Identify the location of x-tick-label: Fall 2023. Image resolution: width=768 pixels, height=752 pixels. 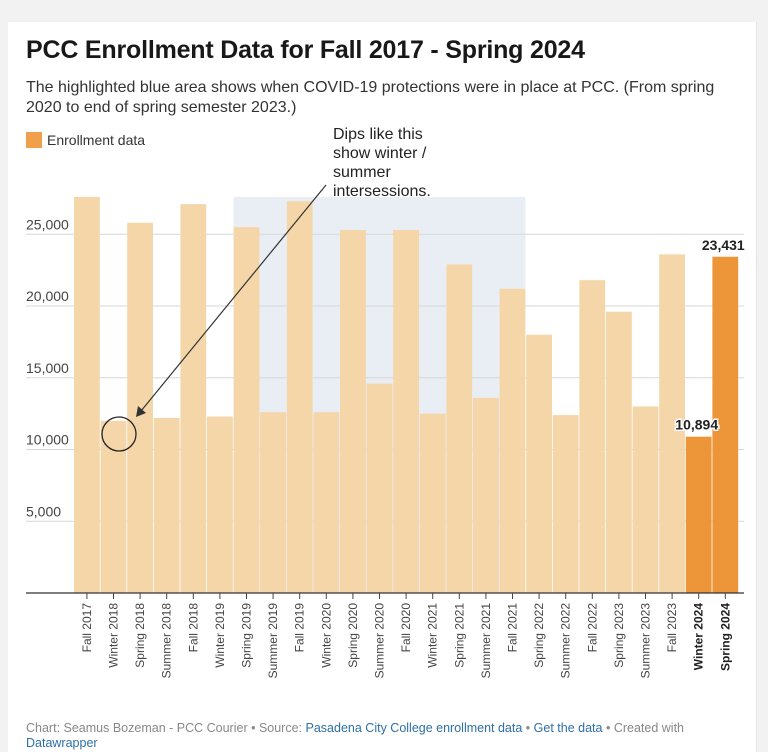
(672, 628).